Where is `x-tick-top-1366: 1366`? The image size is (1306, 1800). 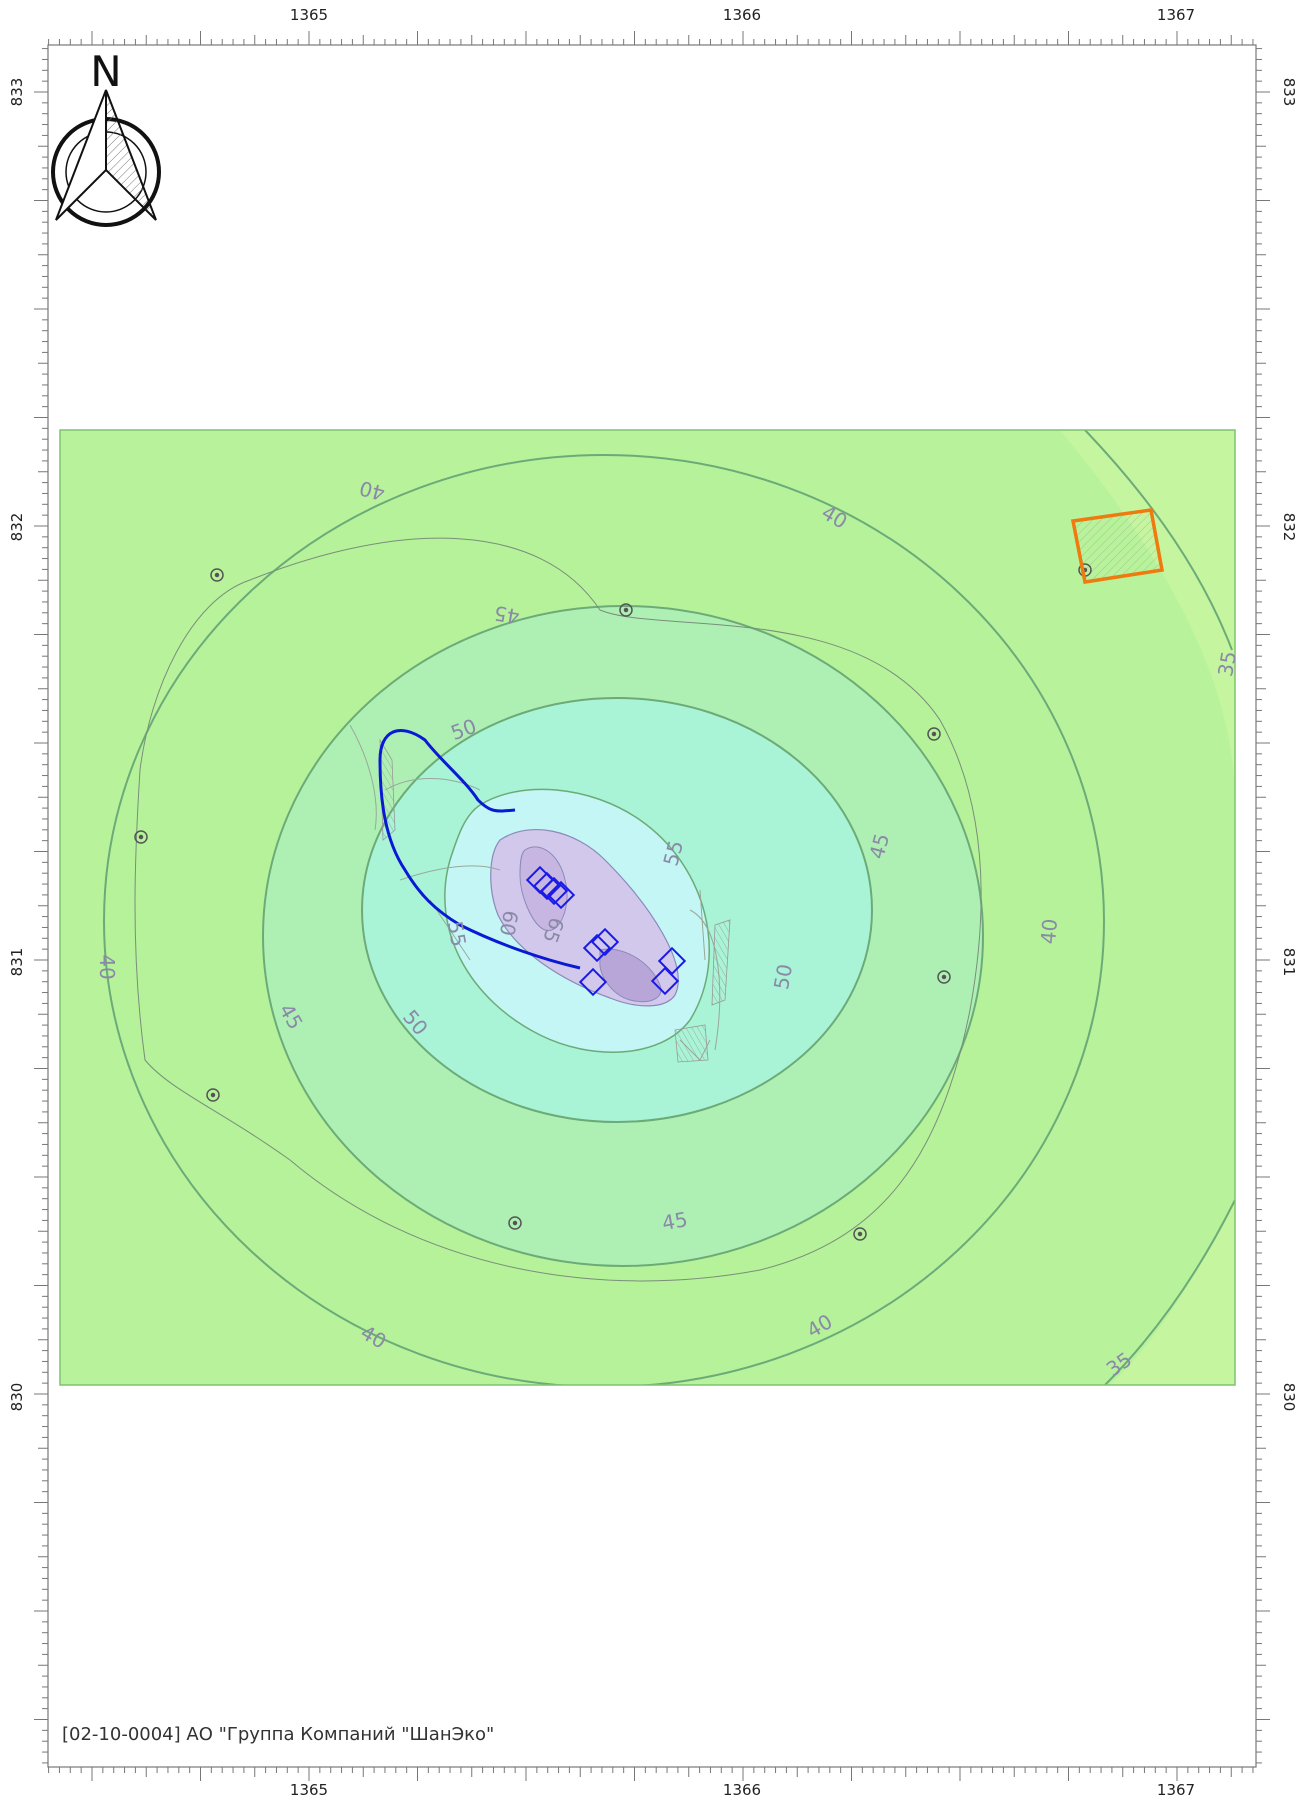 x-tick-top-1366: 1366 is located at coordinates (742, 15).